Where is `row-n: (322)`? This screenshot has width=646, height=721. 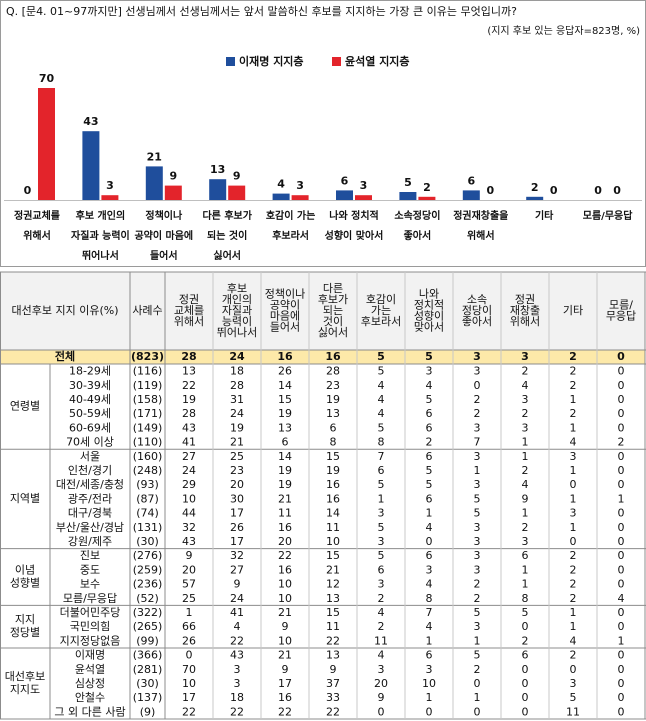 row-n: (322) is located at coordinates (148, 612).